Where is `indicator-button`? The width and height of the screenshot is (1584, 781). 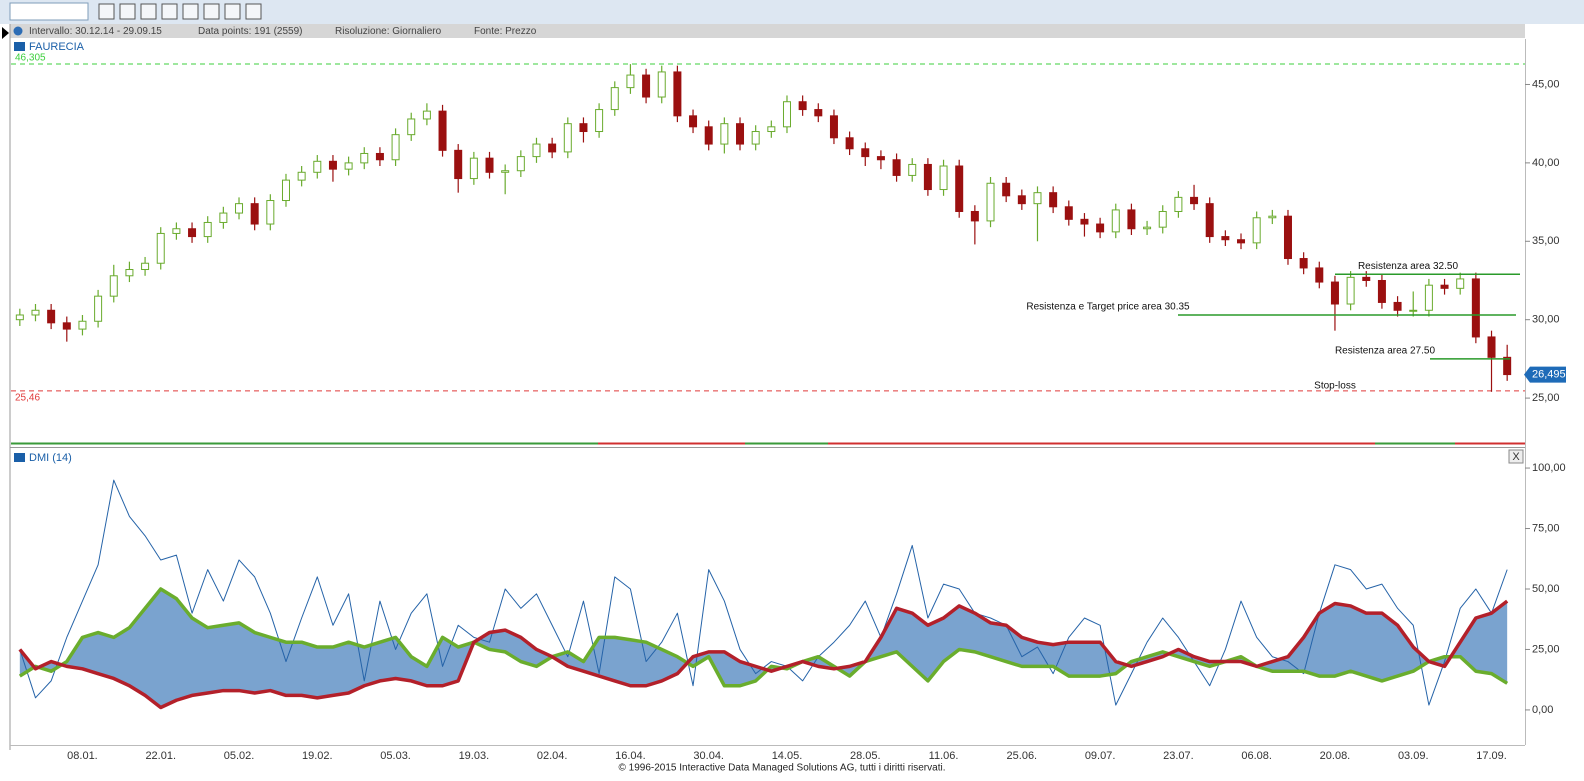
indicator-button is located at coordinates (190, 11).